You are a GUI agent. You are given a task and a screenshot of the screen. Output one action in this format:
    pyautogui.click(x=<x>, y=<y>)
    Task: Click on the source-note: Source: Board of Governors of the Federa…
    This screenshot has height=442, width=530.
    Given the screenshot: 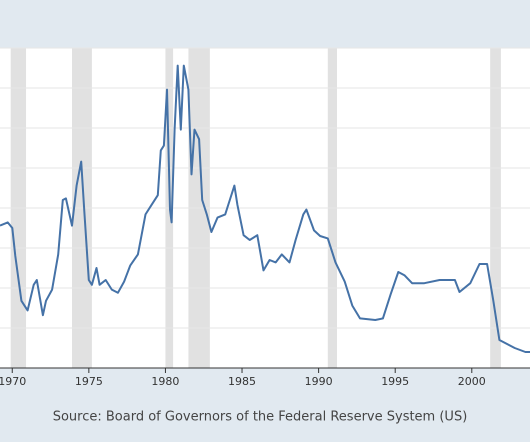 What is the action you would take?
    pyautogui.click(x=260, y=417)
    